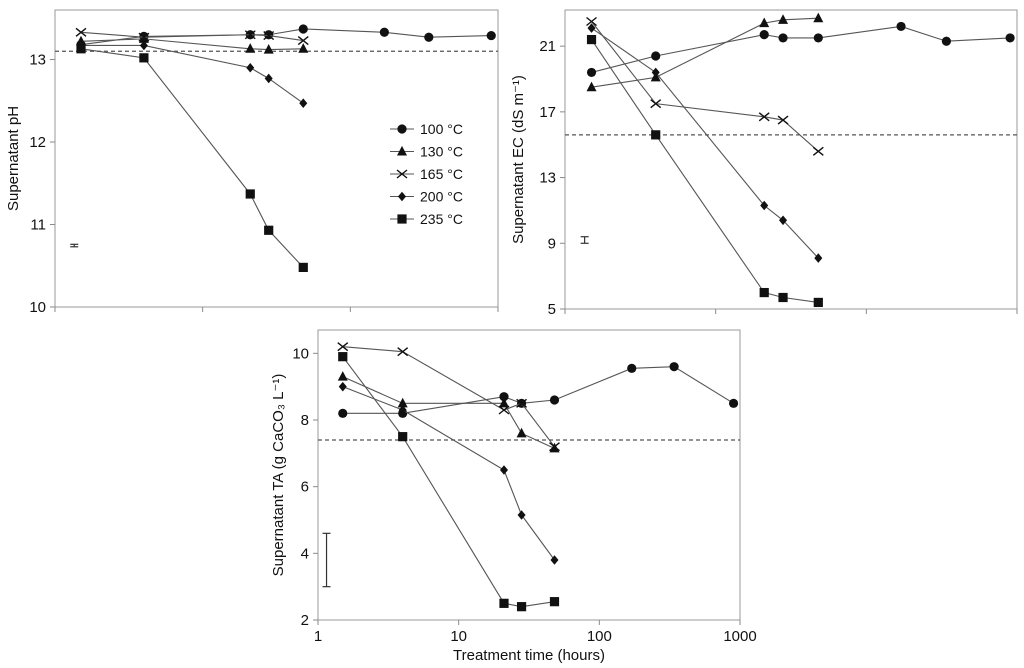 This screenshot has width=1024, height=668. What do you see at coordinates (441, 174) in the screenshot?
I see `legend-label: 165 °C` at bounding box center [441, 174].